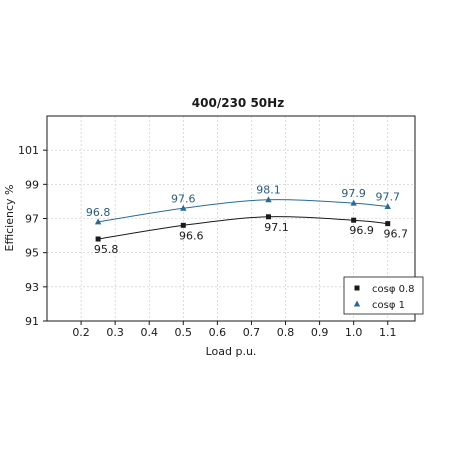 This screenshot has height=457, width=452. I want to click on y-tick-label: 99, so click(32, 184).